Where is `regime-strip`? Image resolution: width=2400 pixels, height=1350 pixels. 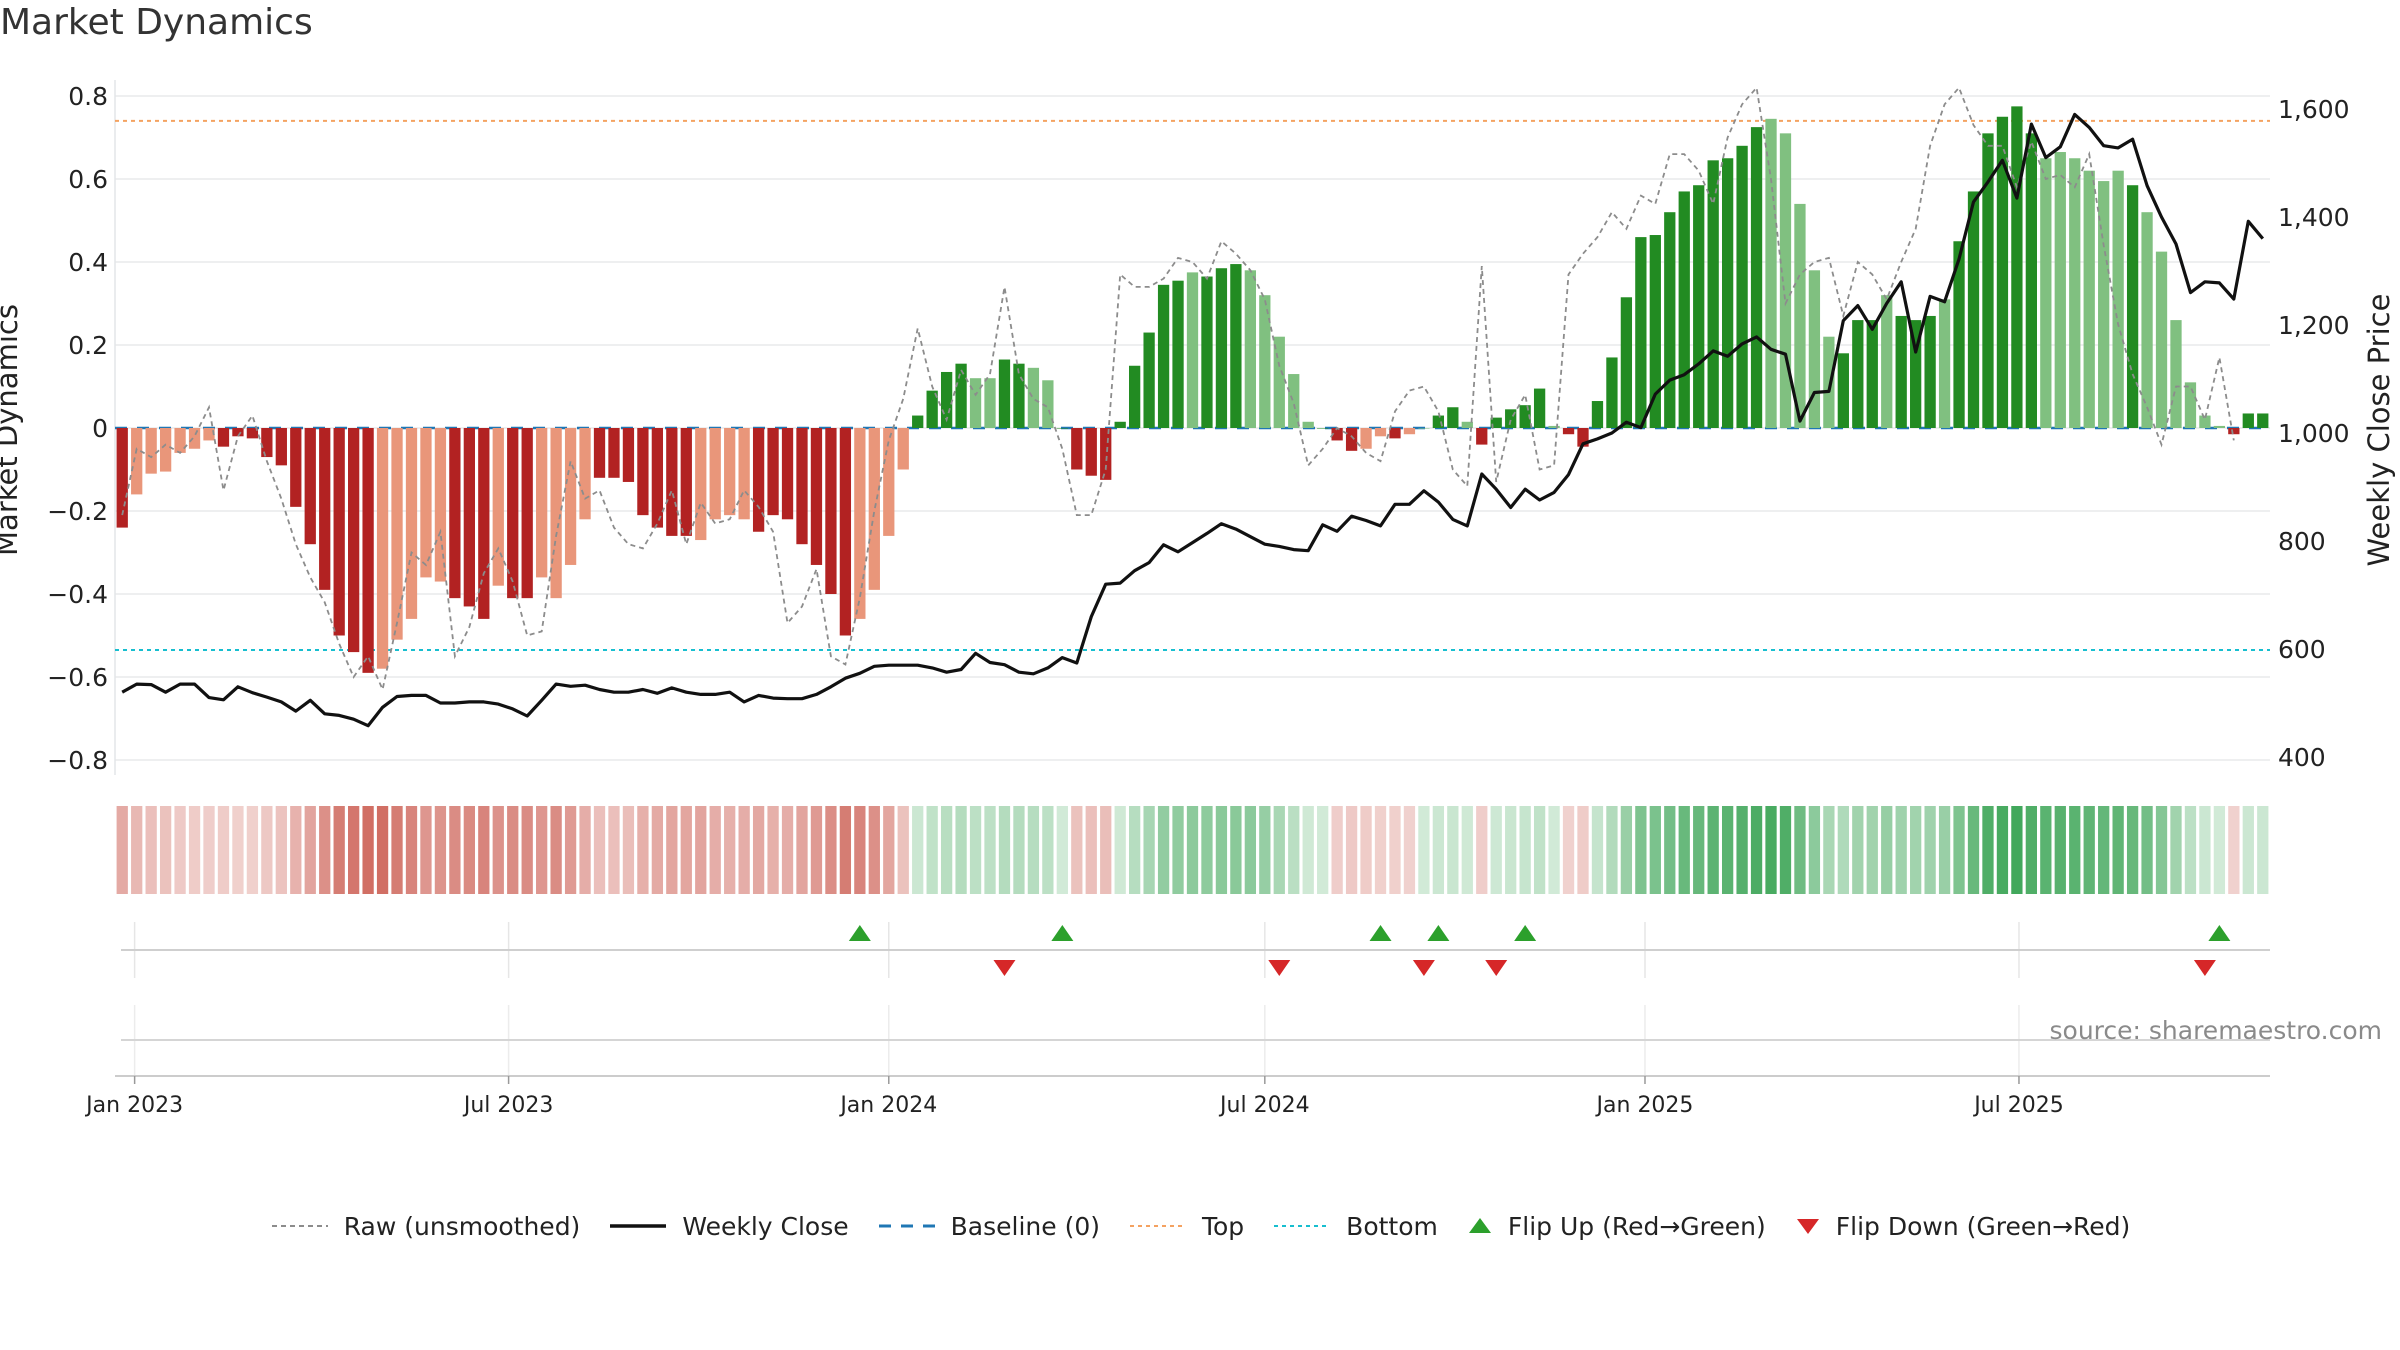 regime-strip is located at coordinates (1192, 850).